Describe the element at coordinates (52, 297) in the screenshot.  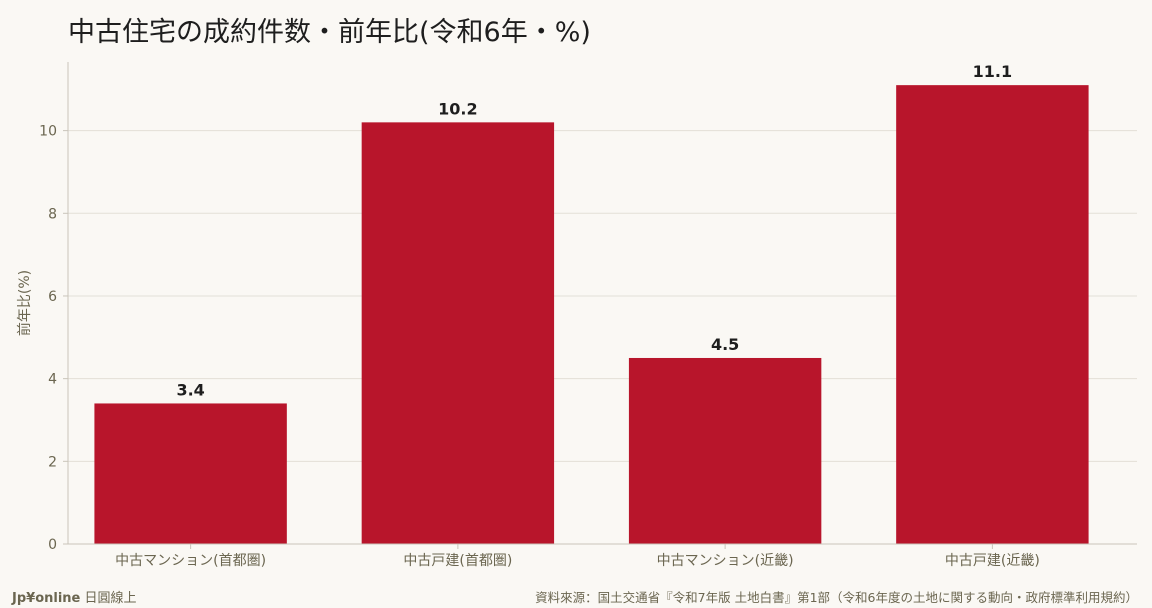
I see `y-tick-label: 6` at that location.